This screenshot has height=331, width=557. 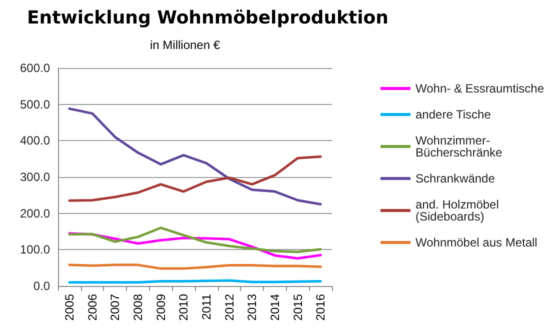 What do you see at coordinates (183, 307) in the screenshot?
I see `x-tick-label: 2010` at bounding box center [183, 307].